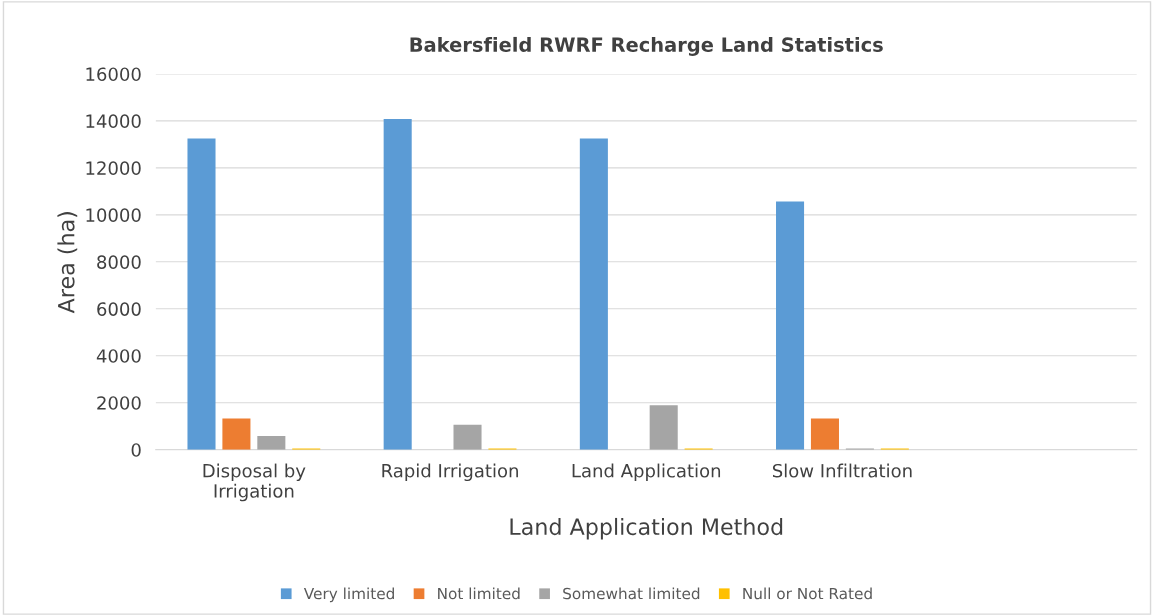 The height and width of the screenshot is (616, 1154). What do you see at coordinates (119, 309) in the screenshot?
I see `y-tick-label: 6000` at bounding box center [119, 309].